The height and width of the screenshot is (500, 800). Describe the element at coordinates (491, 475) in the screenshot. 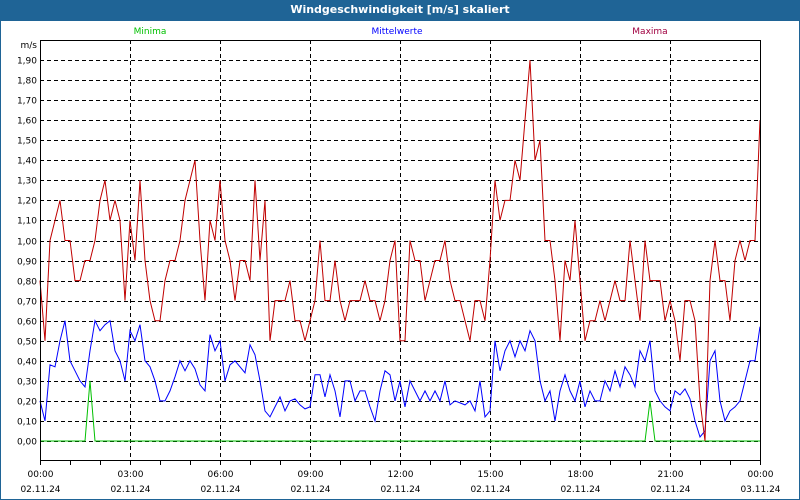

I see `x-tick-time: 15:00` at that location.